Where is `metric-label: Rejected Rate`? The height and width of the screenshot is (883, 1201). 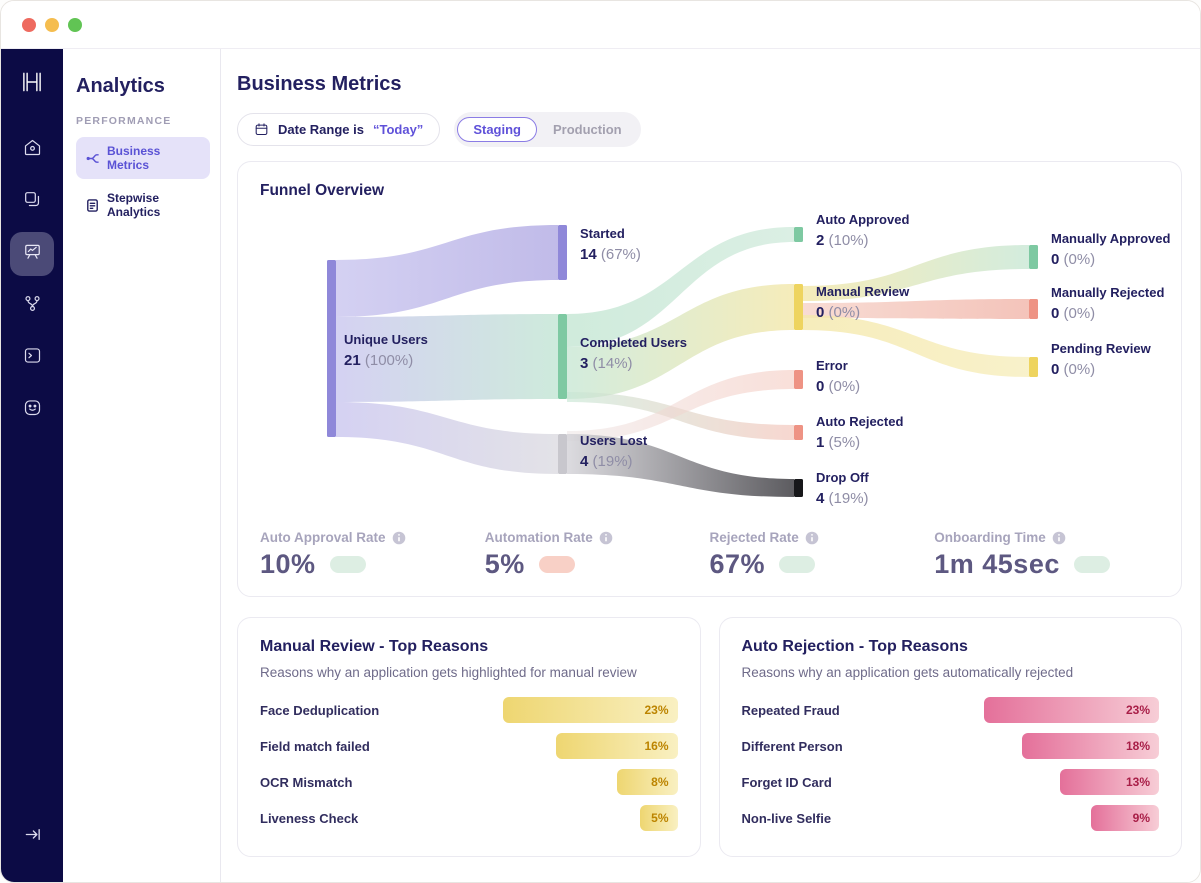
metric-label: Rejected Rate is located at coordinates (754, 537).